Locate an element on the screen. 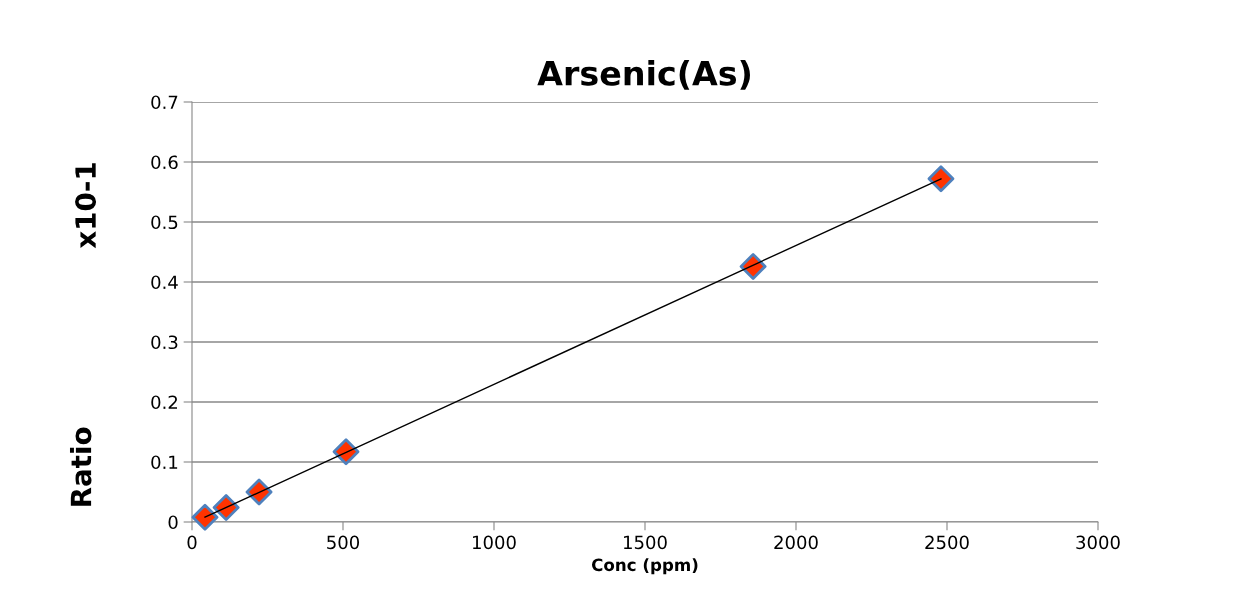  y-tick-label: 0.5 is located at coordinates (164, 222).